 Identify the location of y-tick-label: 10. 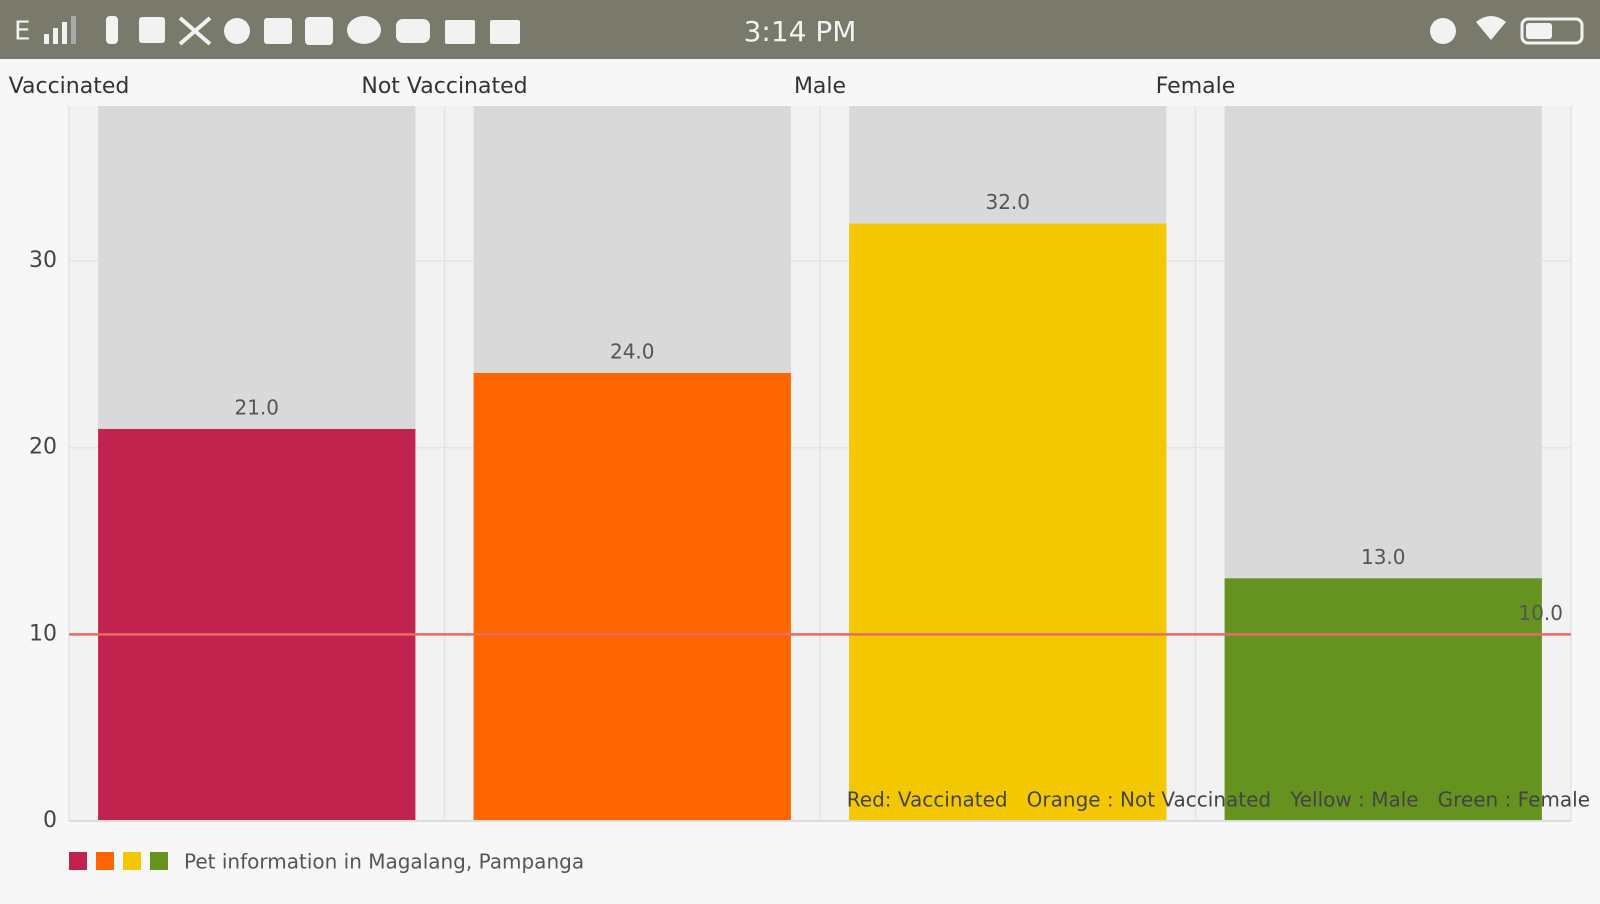
(43, 633).